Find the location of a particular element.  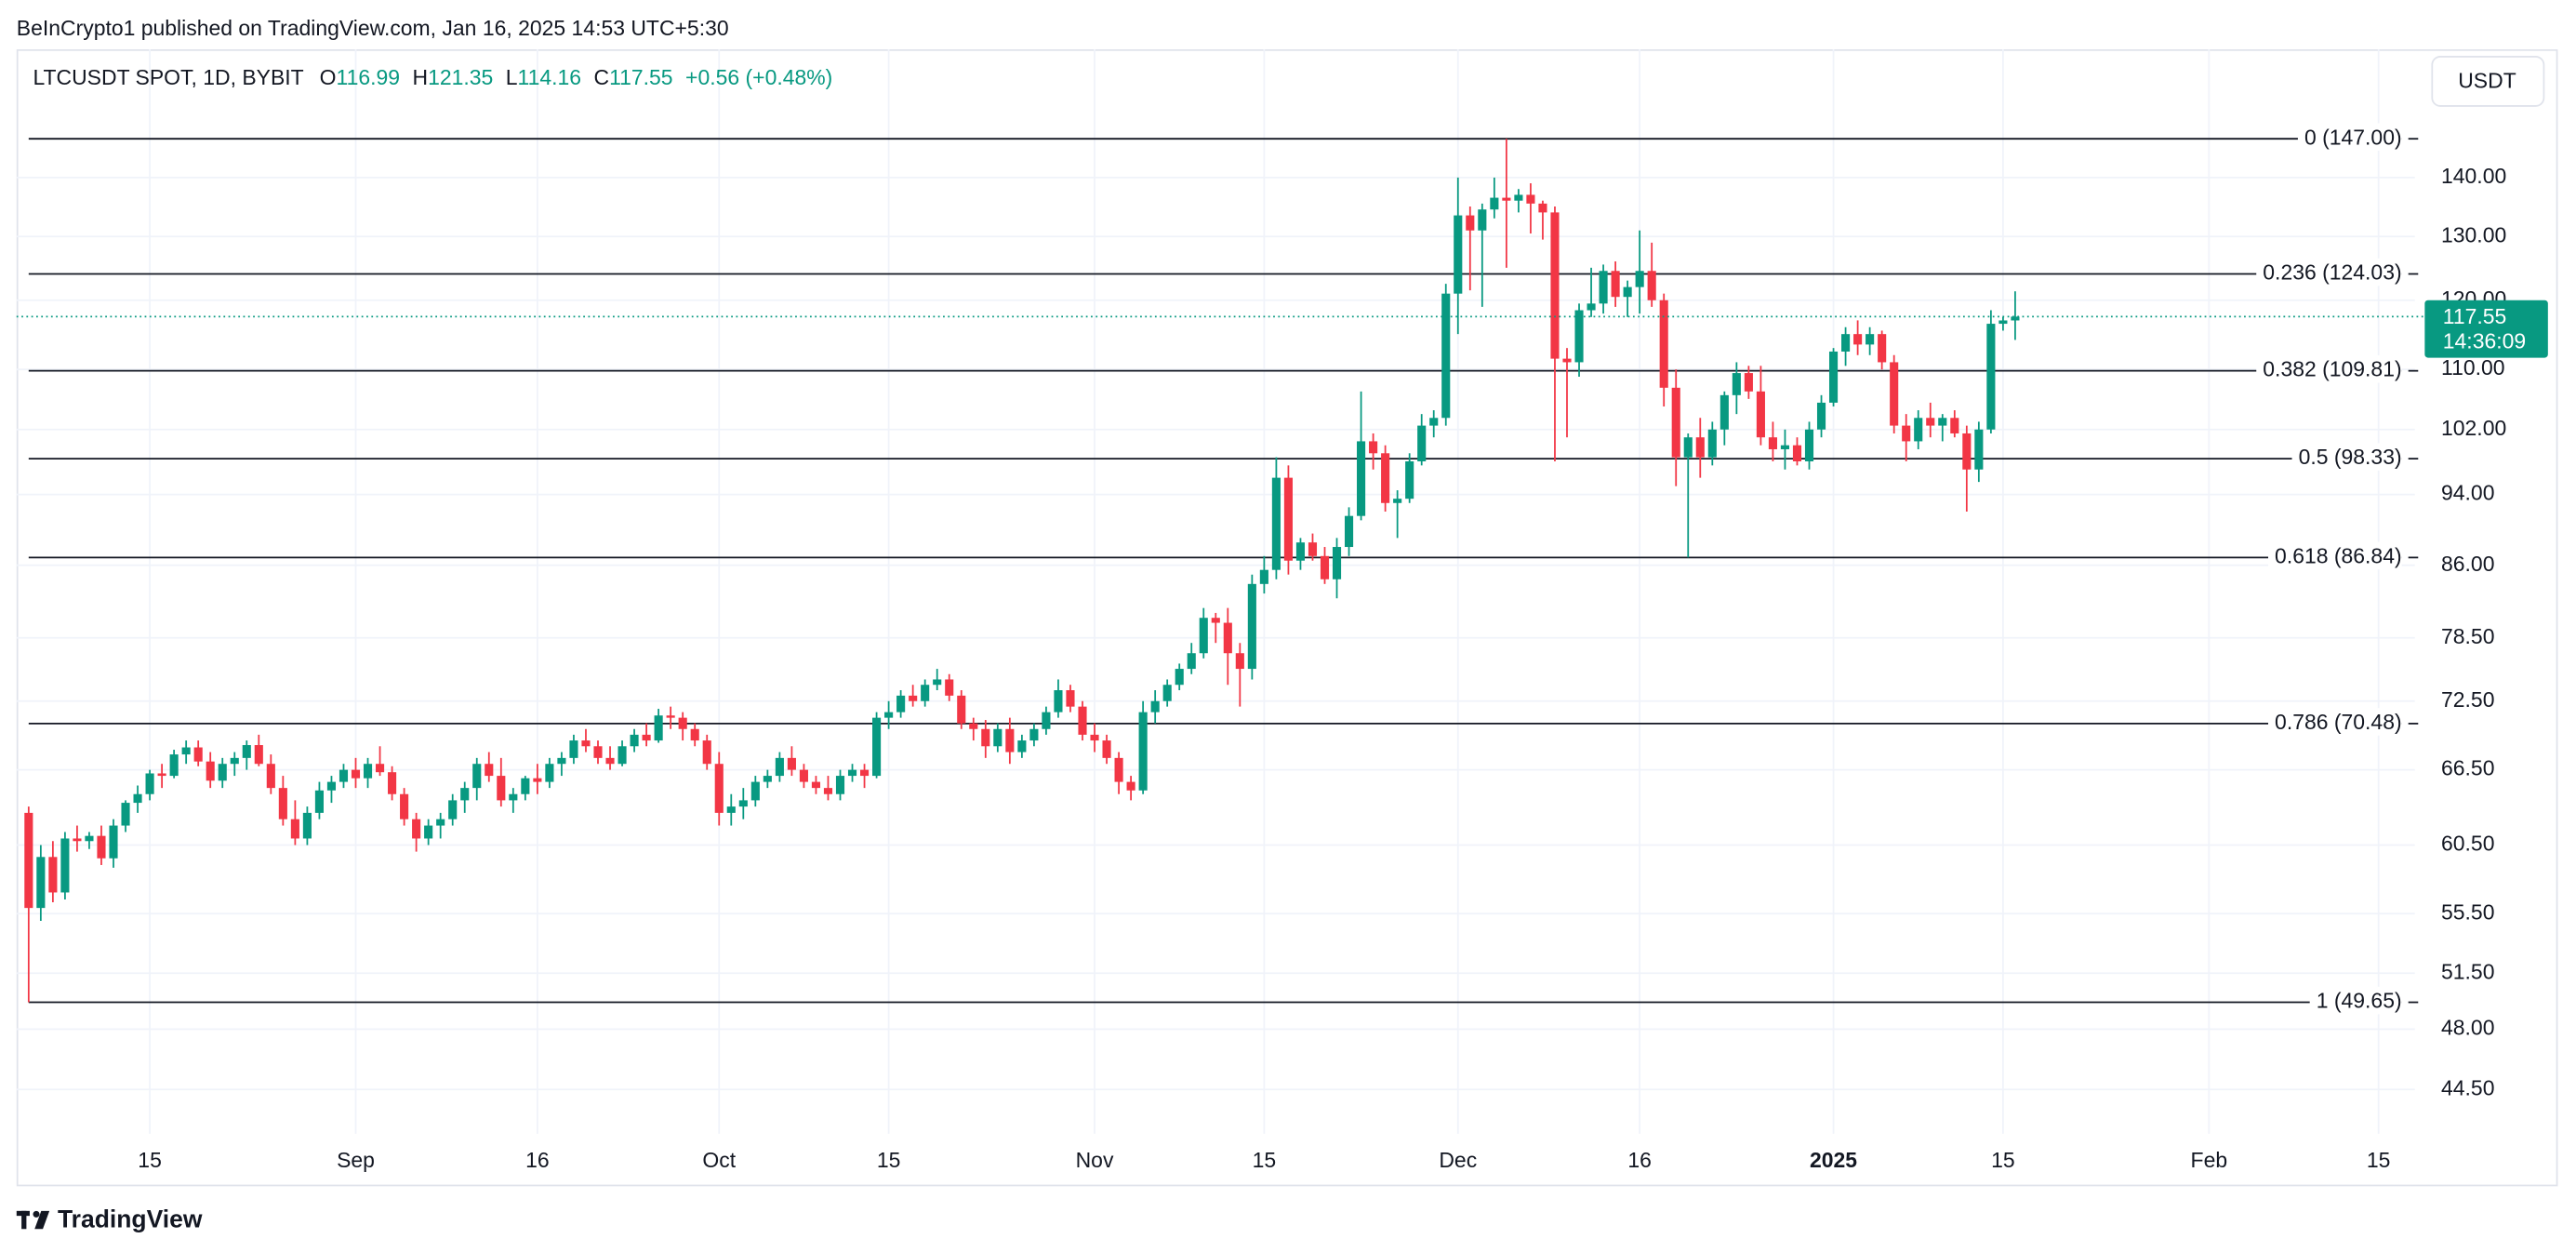

x-tick-label: 15 is located at coordinates (889, 1160).